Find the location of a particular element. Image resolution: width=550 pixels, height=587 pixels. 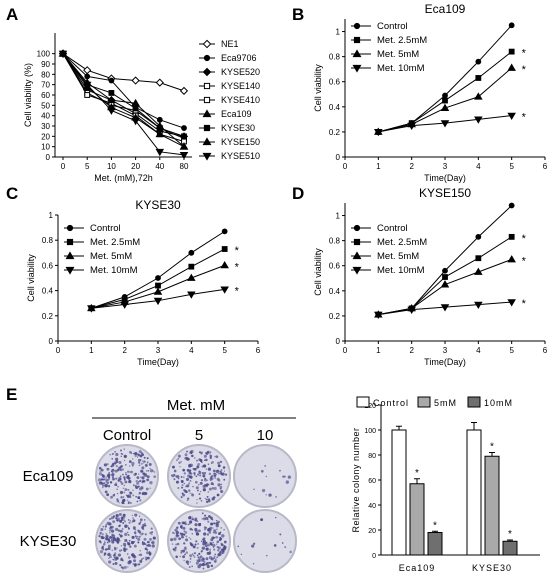

x-tick-label: 0 is located at coordinates (345, 350).